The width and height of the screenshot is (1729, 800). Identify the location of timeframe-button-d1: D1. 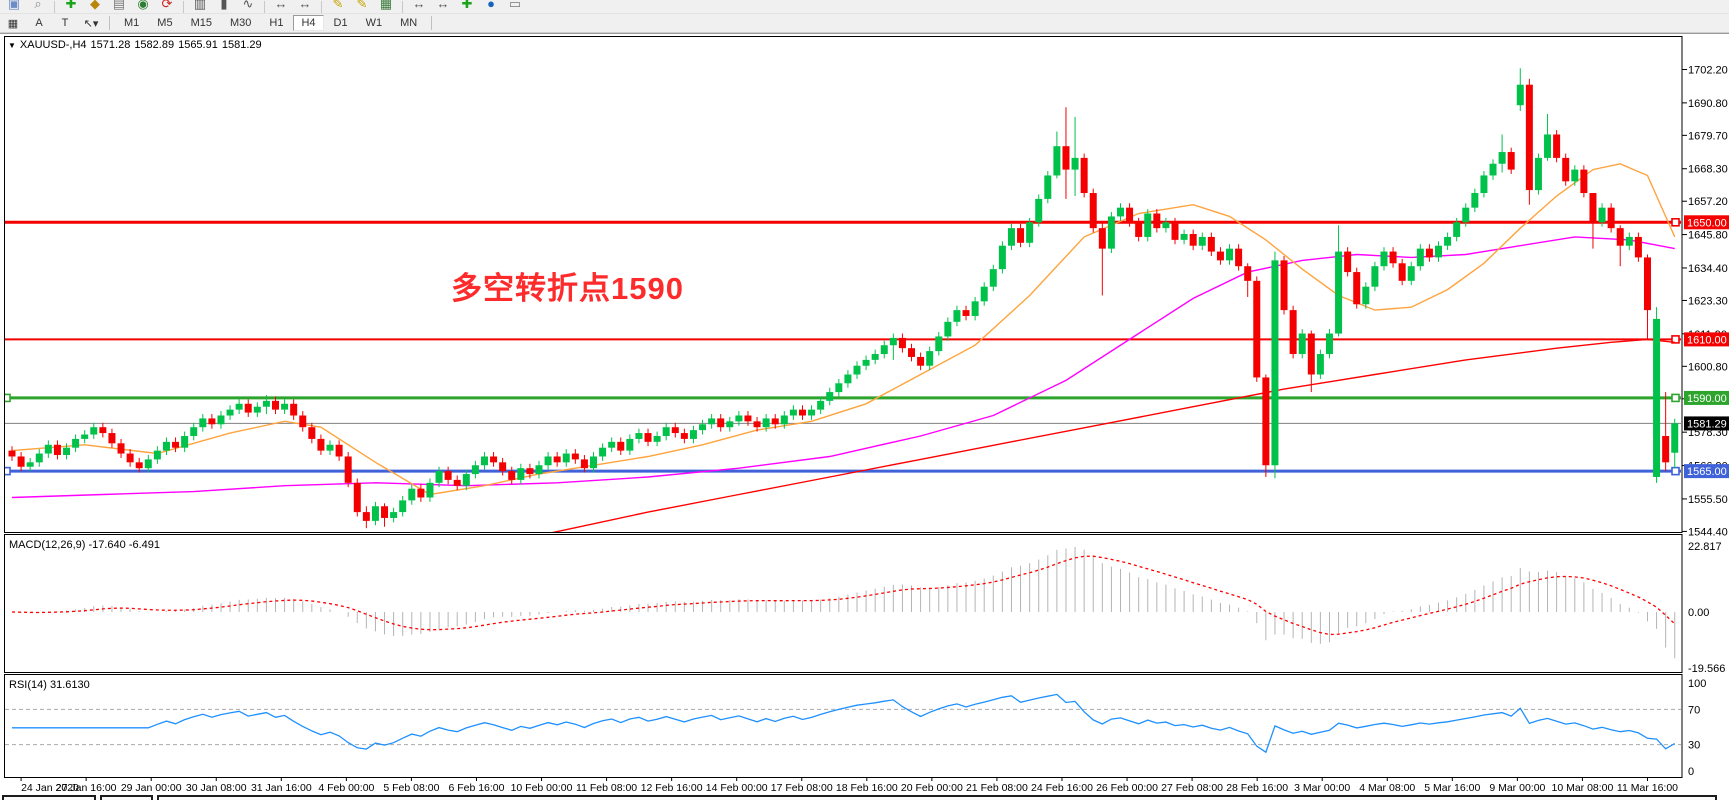
(340, 23).